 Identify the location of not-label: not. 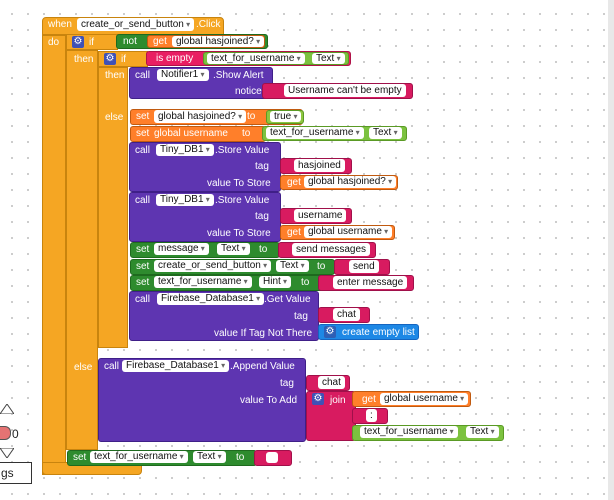
(130, 41).